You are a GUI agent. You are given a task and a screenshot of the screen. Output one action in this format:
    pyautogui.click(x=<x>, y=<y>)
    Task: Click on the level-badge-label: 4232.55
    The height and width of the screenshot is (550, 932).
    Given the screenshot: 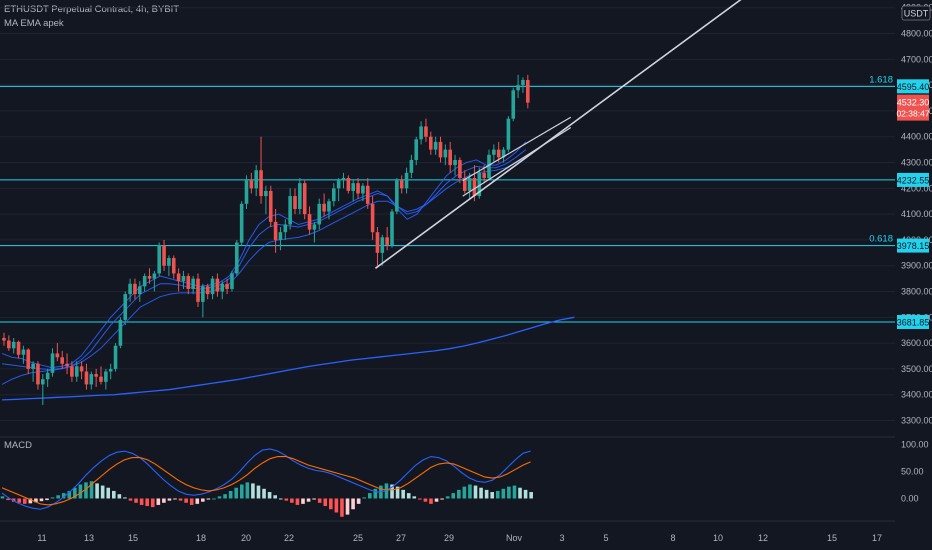 What is the action you would take?
    pyautogui.click(x=913, y=180)
    